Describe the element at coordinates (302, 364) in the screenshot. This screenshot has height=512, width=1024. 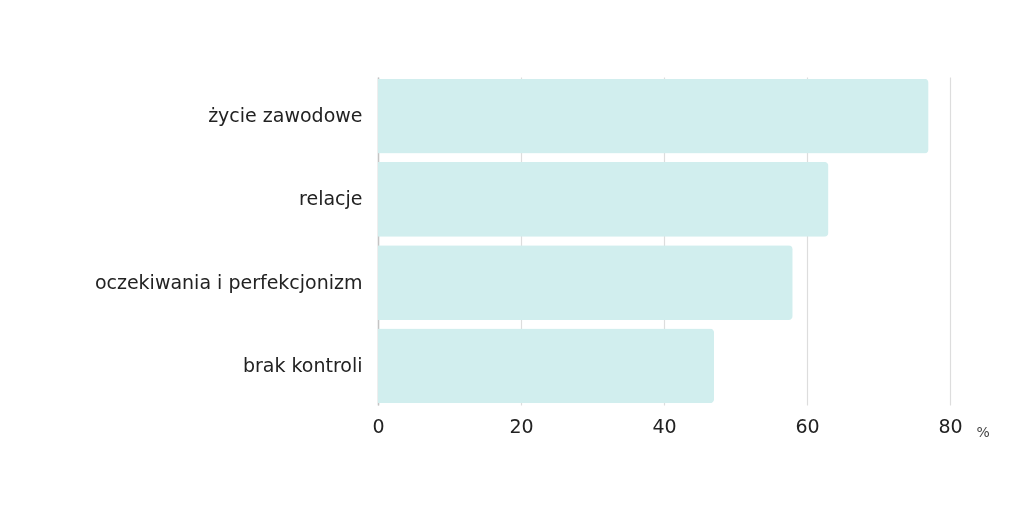
I see `y-tick-label: brak kontroli` at that location.